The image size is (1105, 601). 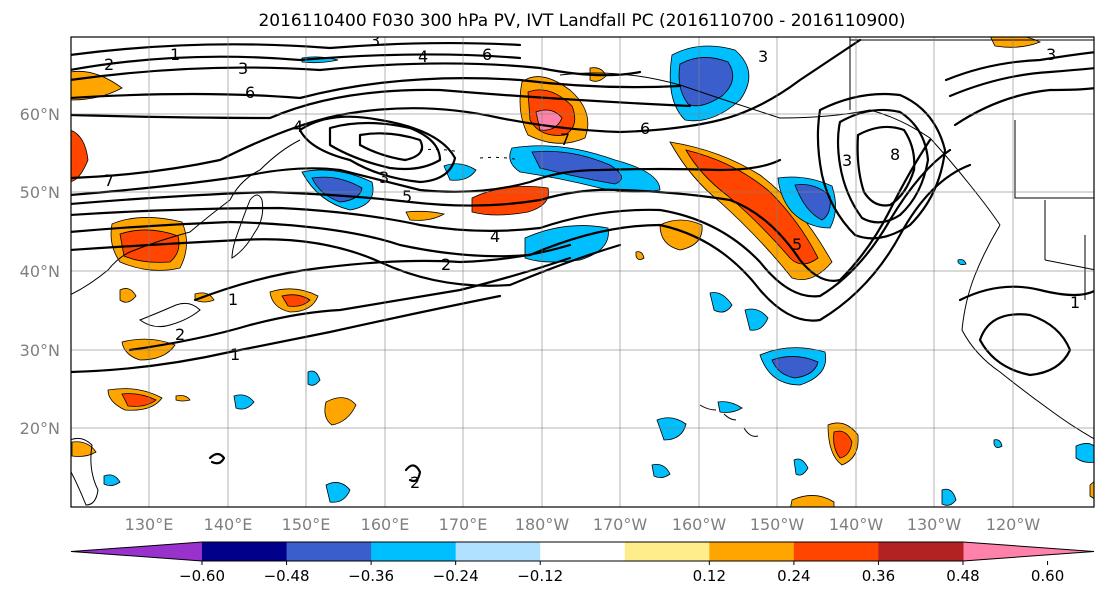 What do you see at coordinates (247, 226) in the screenshot?
I see `coastline-japan` at bounding box center [247, 226].